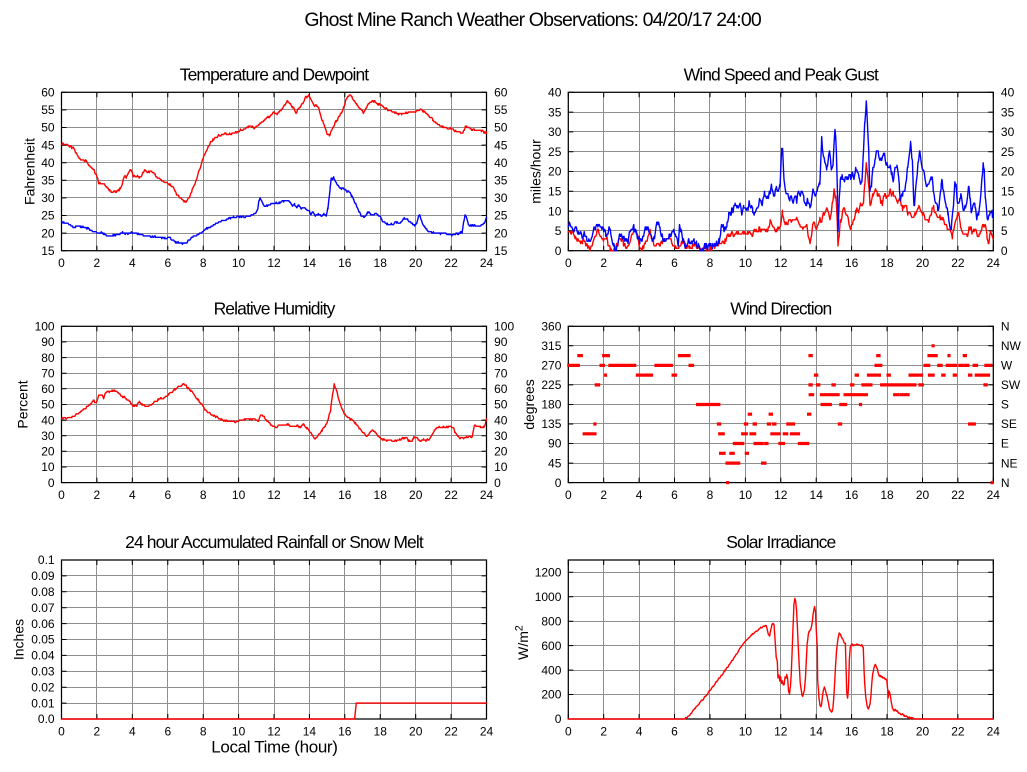  Describe the element at coordinates (48, 110) in the screenshot. I see `svg-text: 55` at that location.